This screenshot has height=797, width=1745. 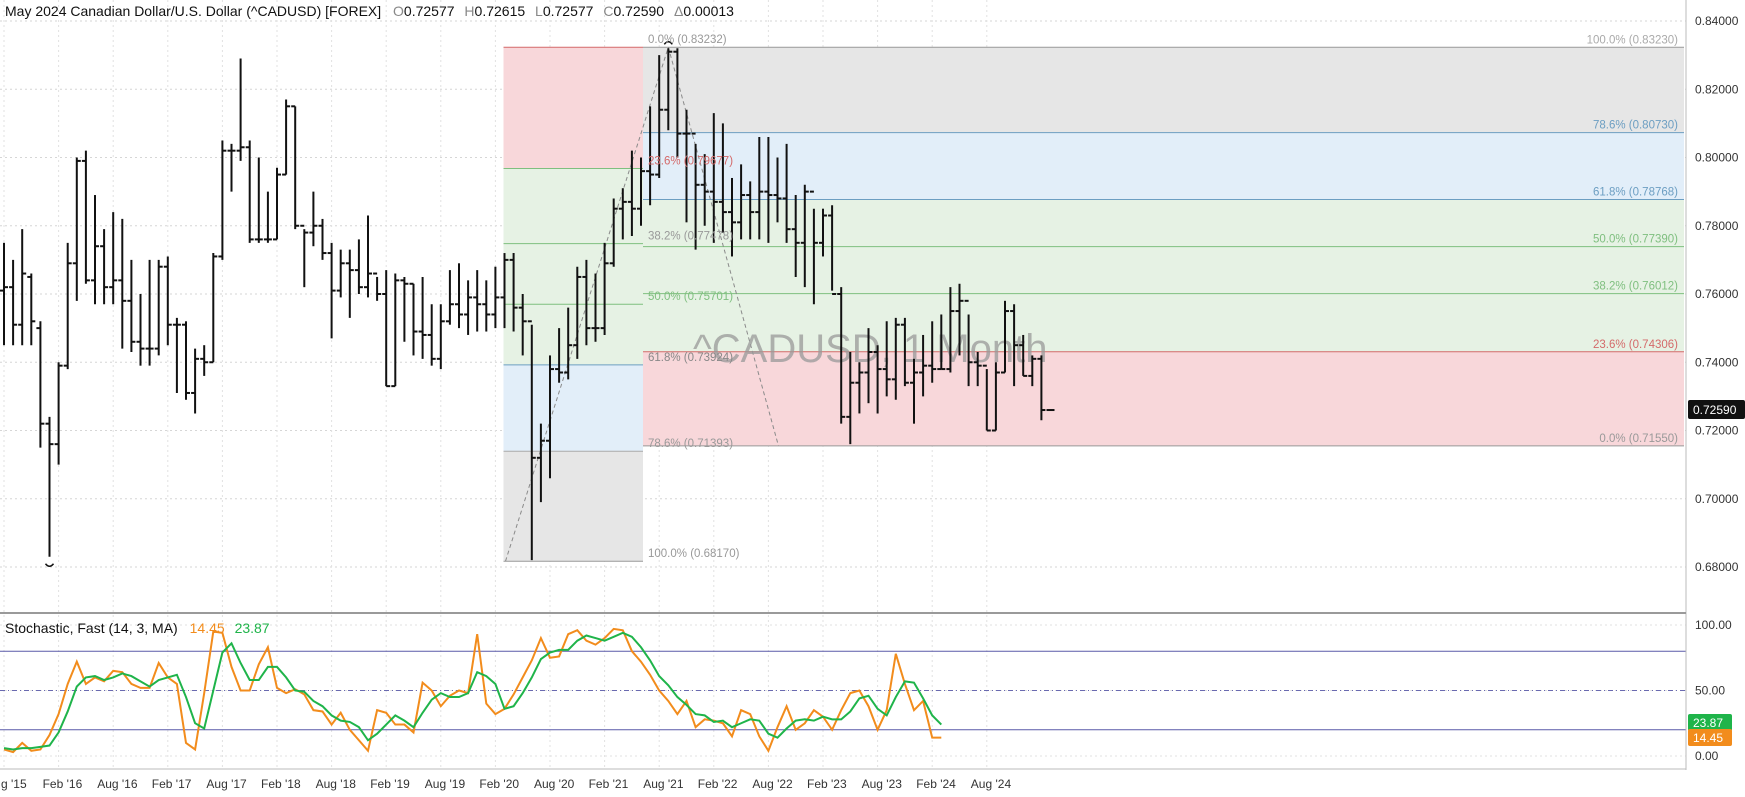 What do you see at coordinates (336, 784) in the screenshot?
I see `time-tick-label: Aug '18` at bounding box center [336, 784].